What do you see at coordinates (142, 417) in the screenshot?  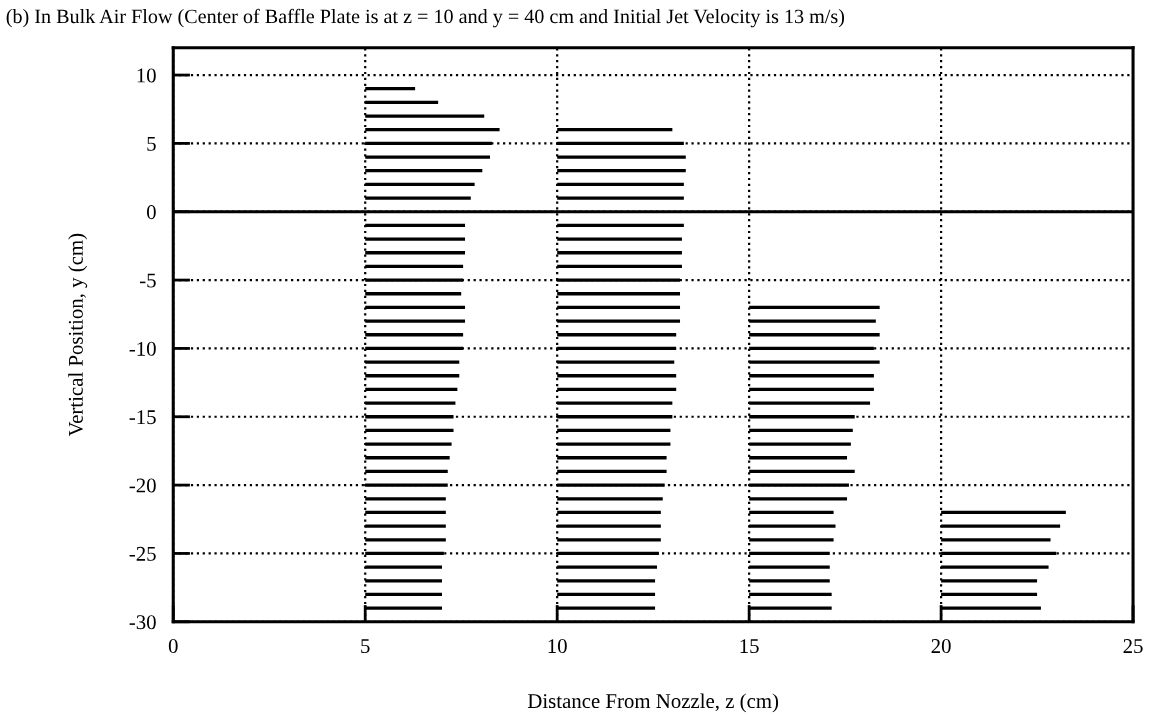 I see `y-tick-label: -15` at bounding box center [142, 417].